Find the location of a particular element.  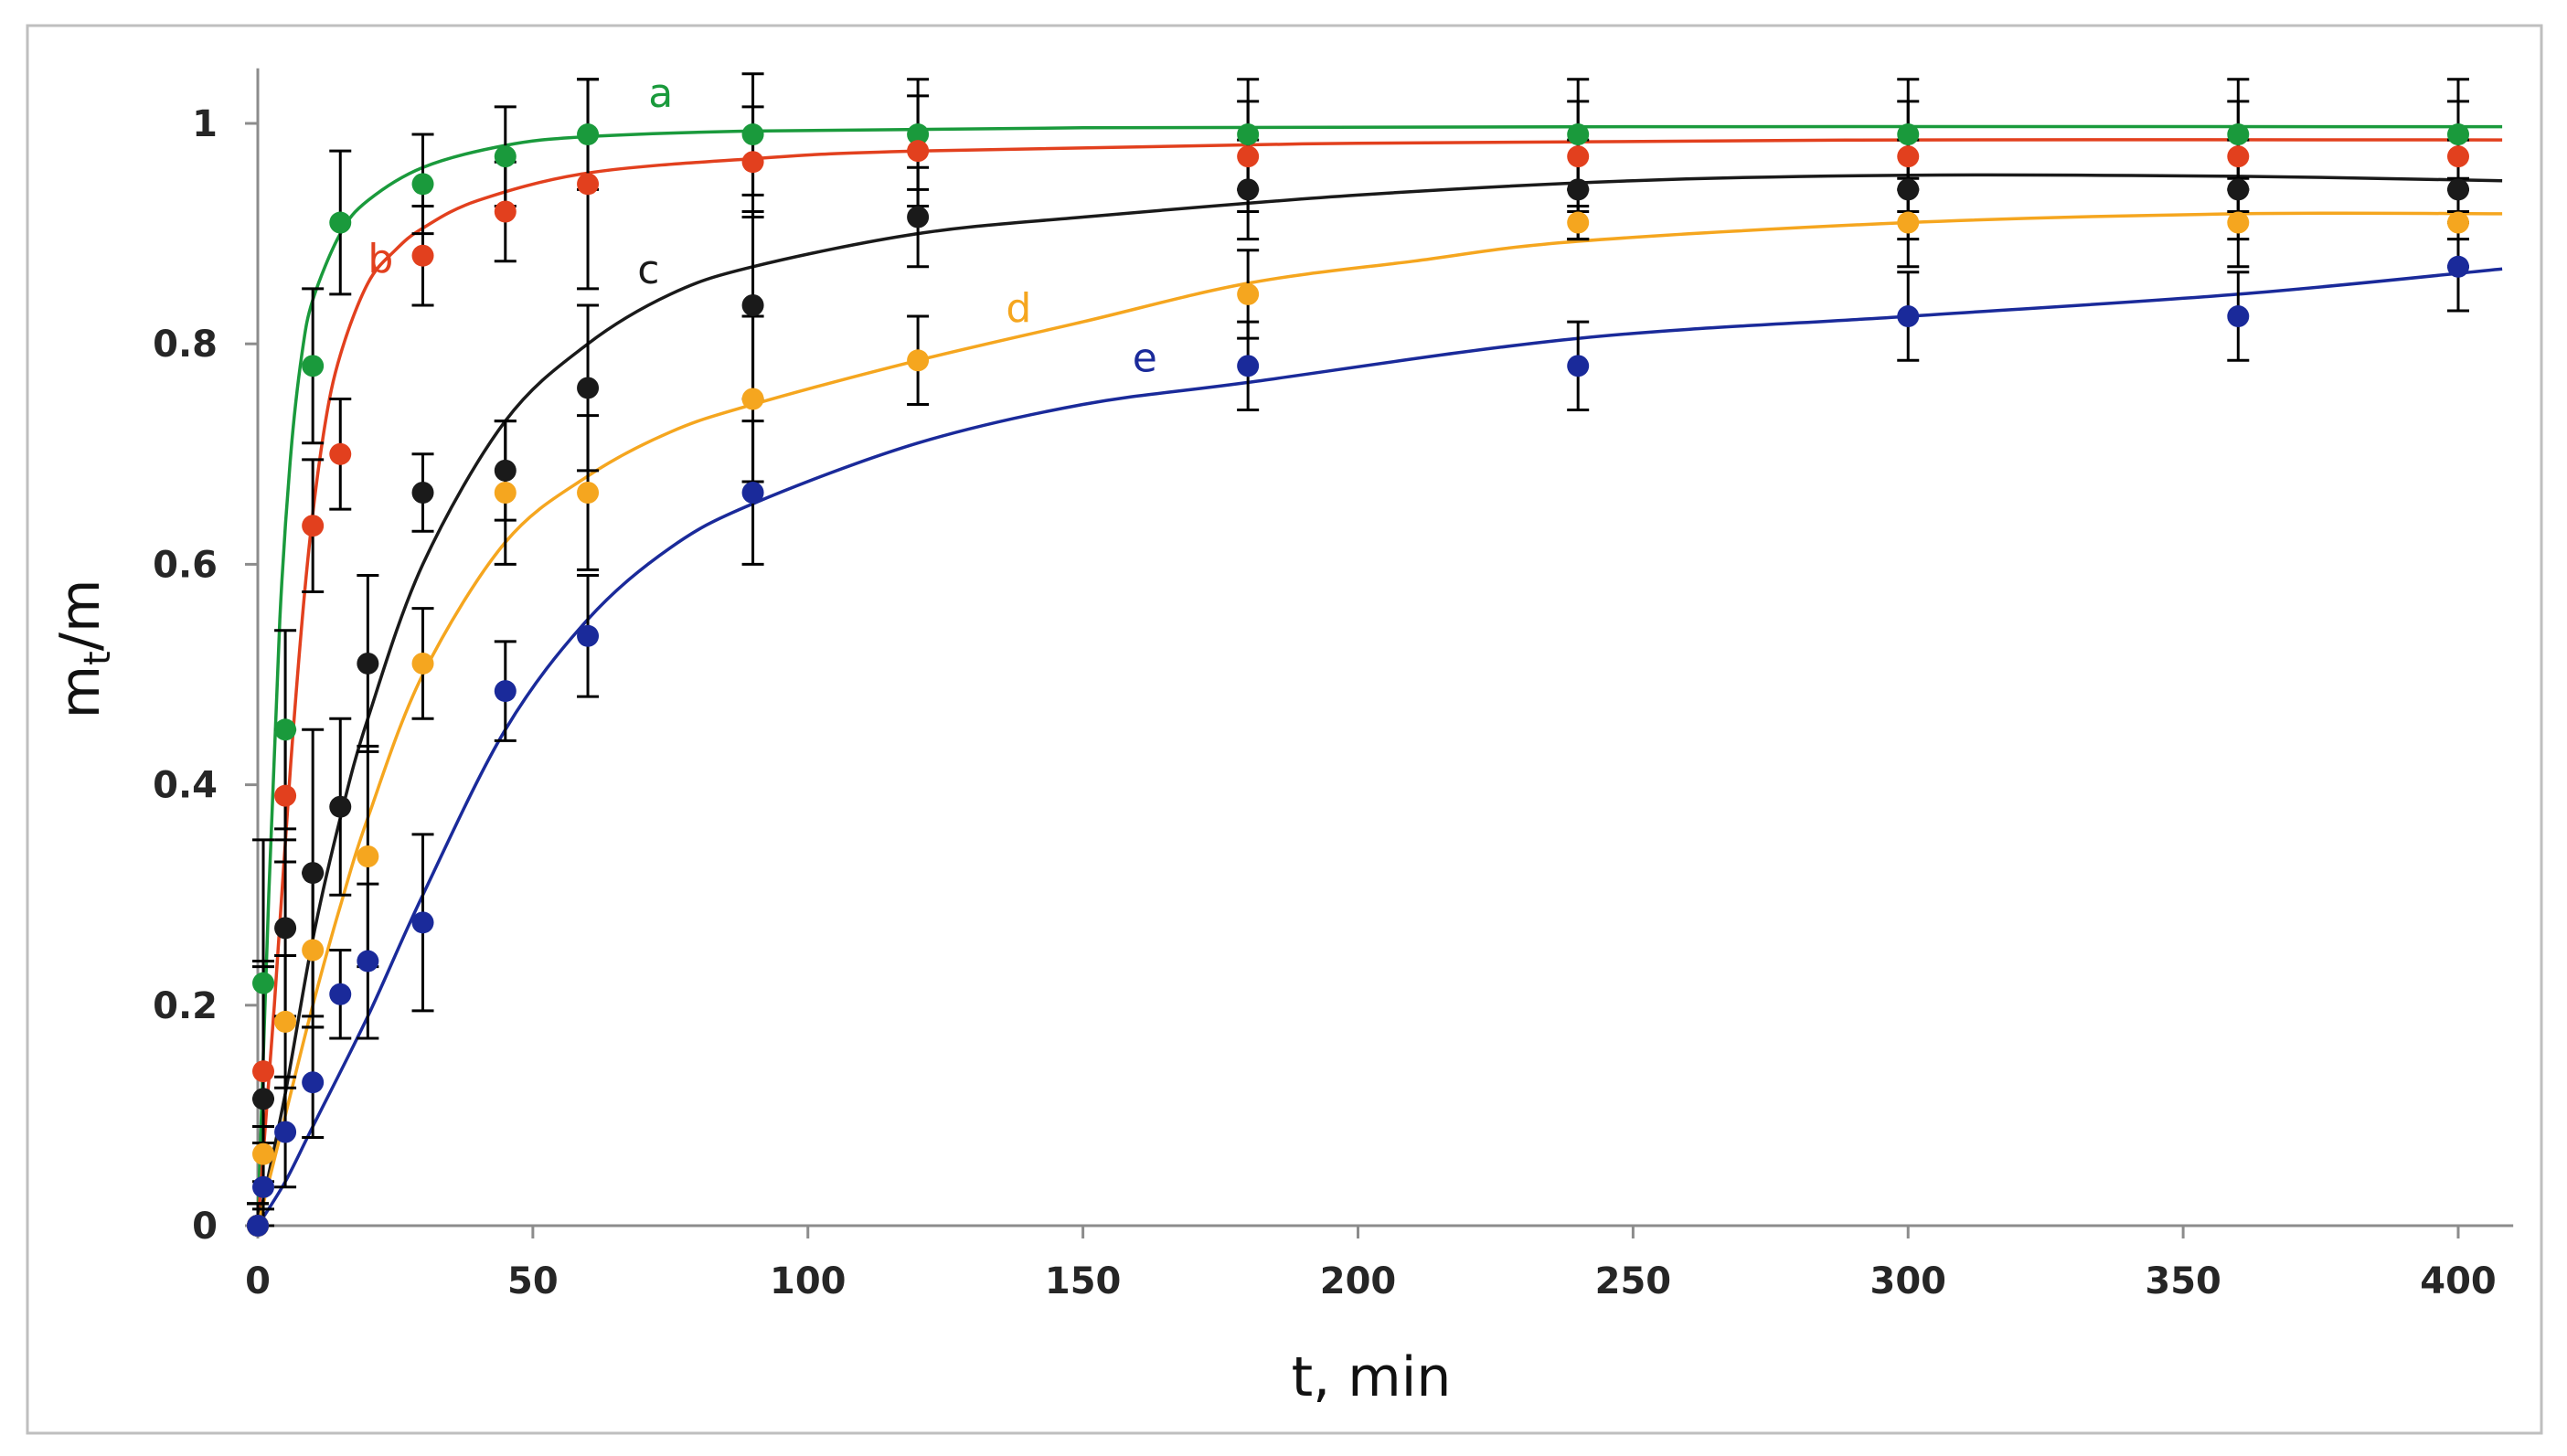

series-label-d: d is located at coordinates (1018, 309).